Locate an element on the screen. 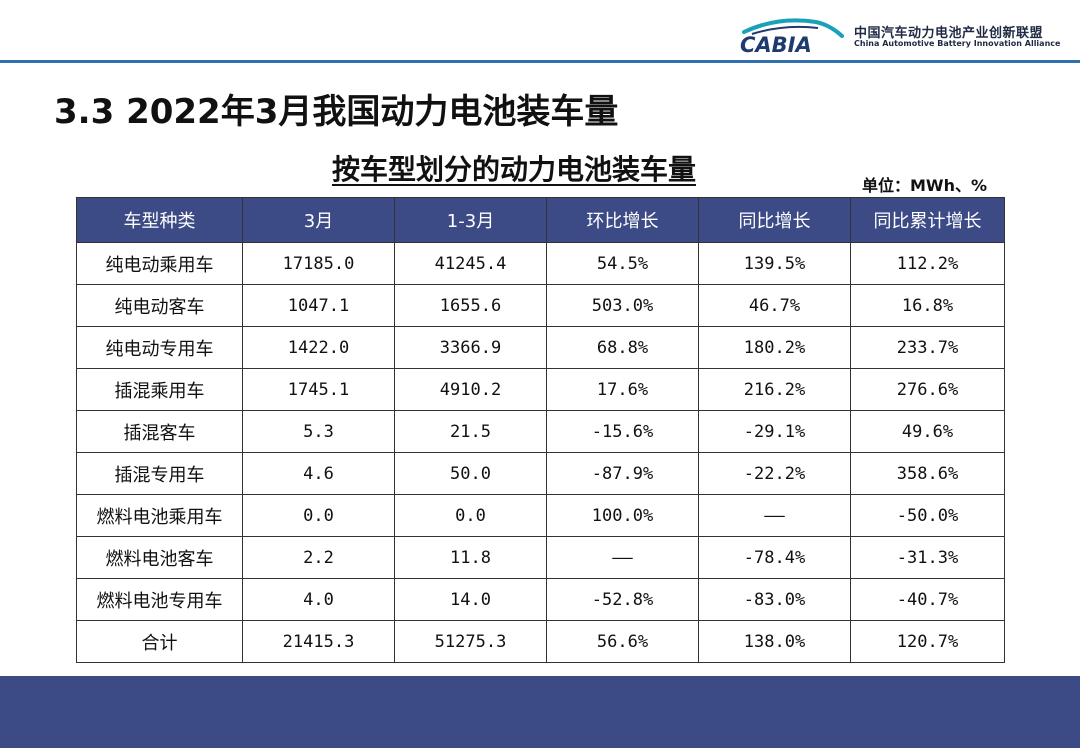 This screenshot has height=748, width=1080. vehicle-type-cell: 插混专用车 is located at coordinates (159, 473).